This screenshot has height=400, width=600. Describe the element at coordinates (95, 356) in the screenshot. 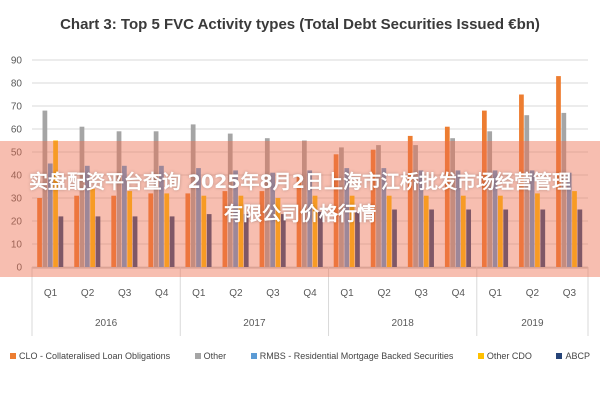

I see `legend-label: CLO - Collateralised Loan Obligations` at that location.